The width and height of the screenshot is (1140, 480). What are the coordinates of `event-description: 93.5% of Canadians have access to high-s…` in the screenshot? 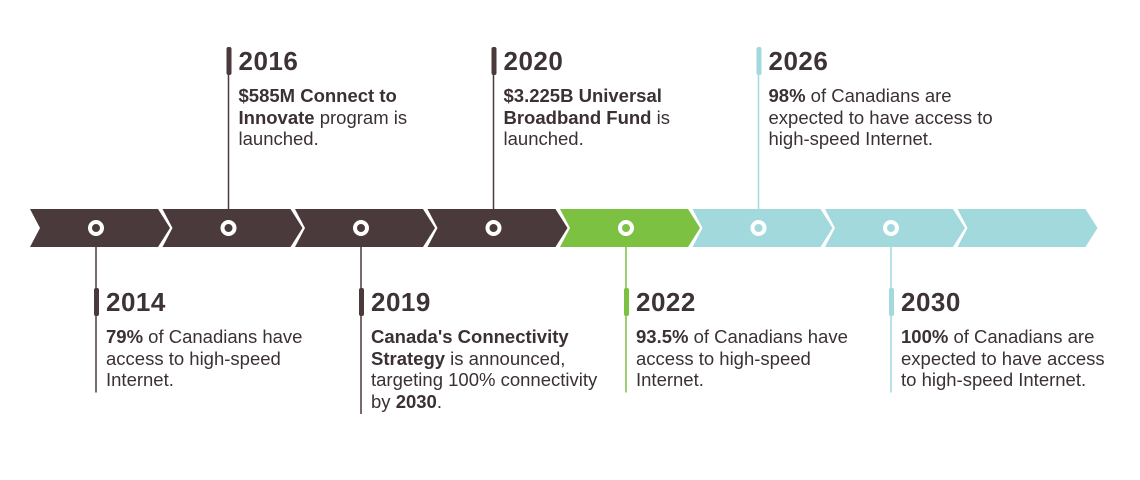 It's located at (751, 358).